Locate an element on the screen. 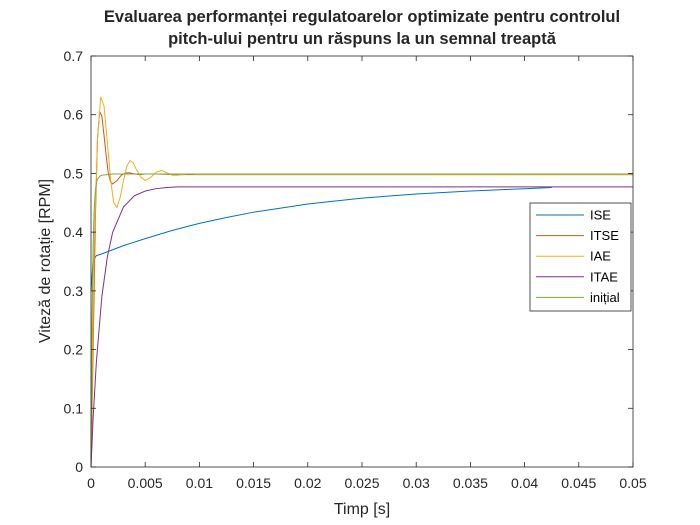 The height and width of the screenshot is (525, 700). x-tick-label: 0.005 is located at coordinates (145, 483).